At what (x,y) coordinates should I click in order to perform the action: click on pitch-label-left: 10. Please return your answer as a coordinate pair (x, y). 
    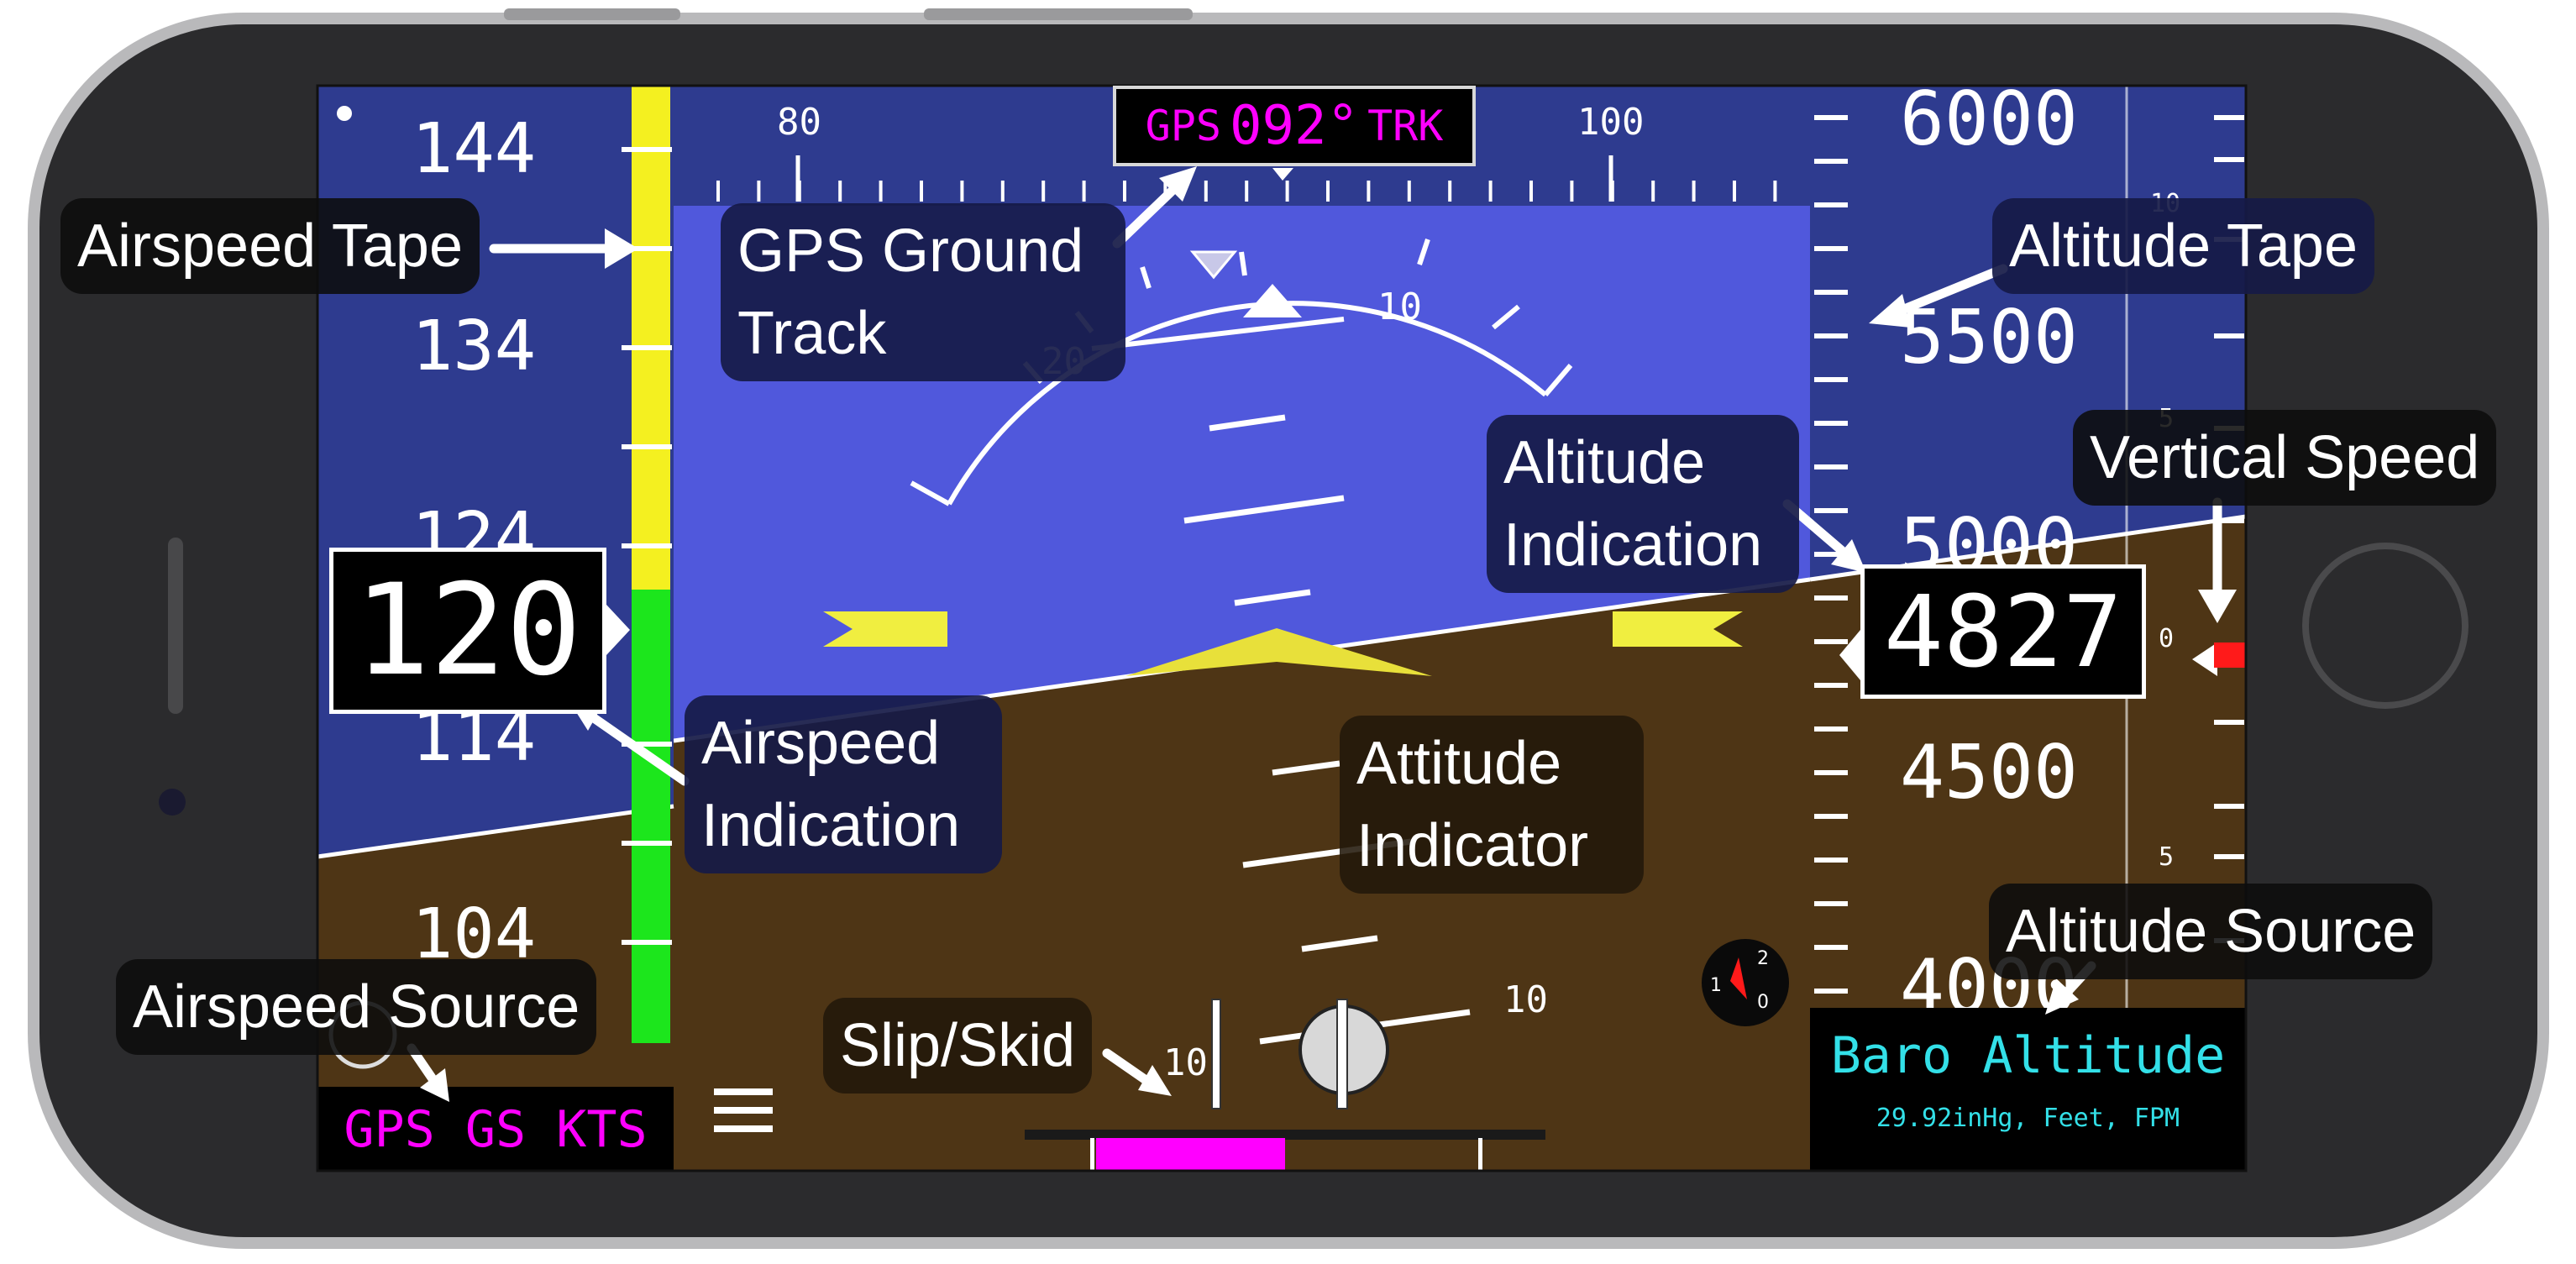
    Looking at the image, I should click on (1185, 1062).